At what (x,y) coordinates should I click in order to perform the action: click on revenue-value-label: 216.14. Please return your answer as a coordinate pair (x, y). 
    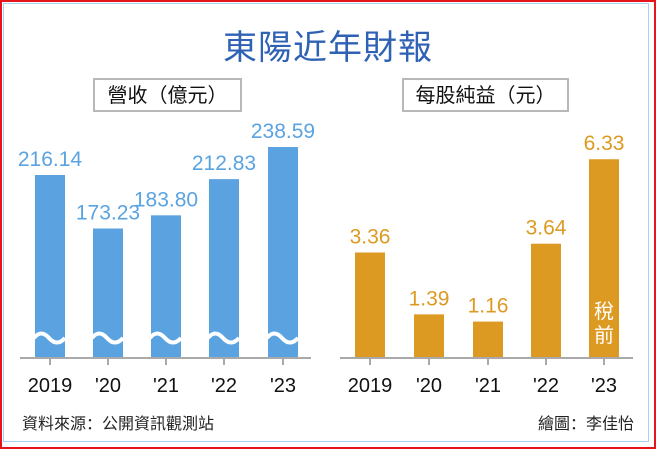
    Looking at the image, I should click on (50, 159).